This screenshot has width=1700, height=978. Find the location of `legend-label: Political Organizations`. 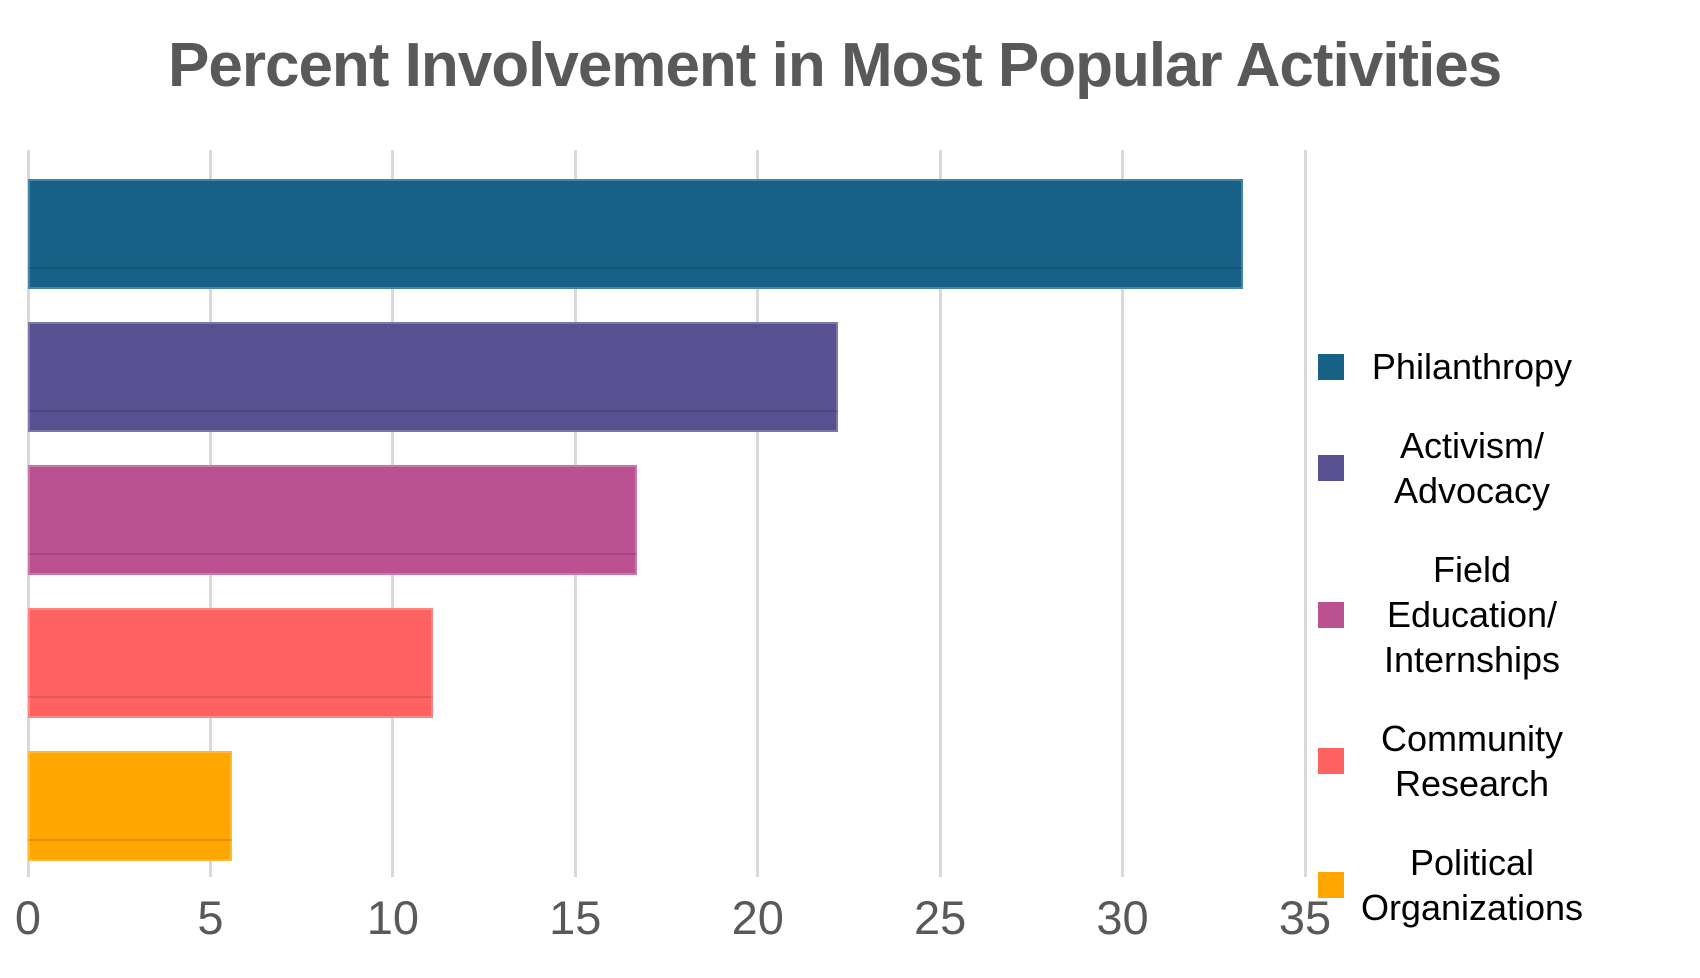

legend-label: Political Organizations is located at coordinates (1472, 885).